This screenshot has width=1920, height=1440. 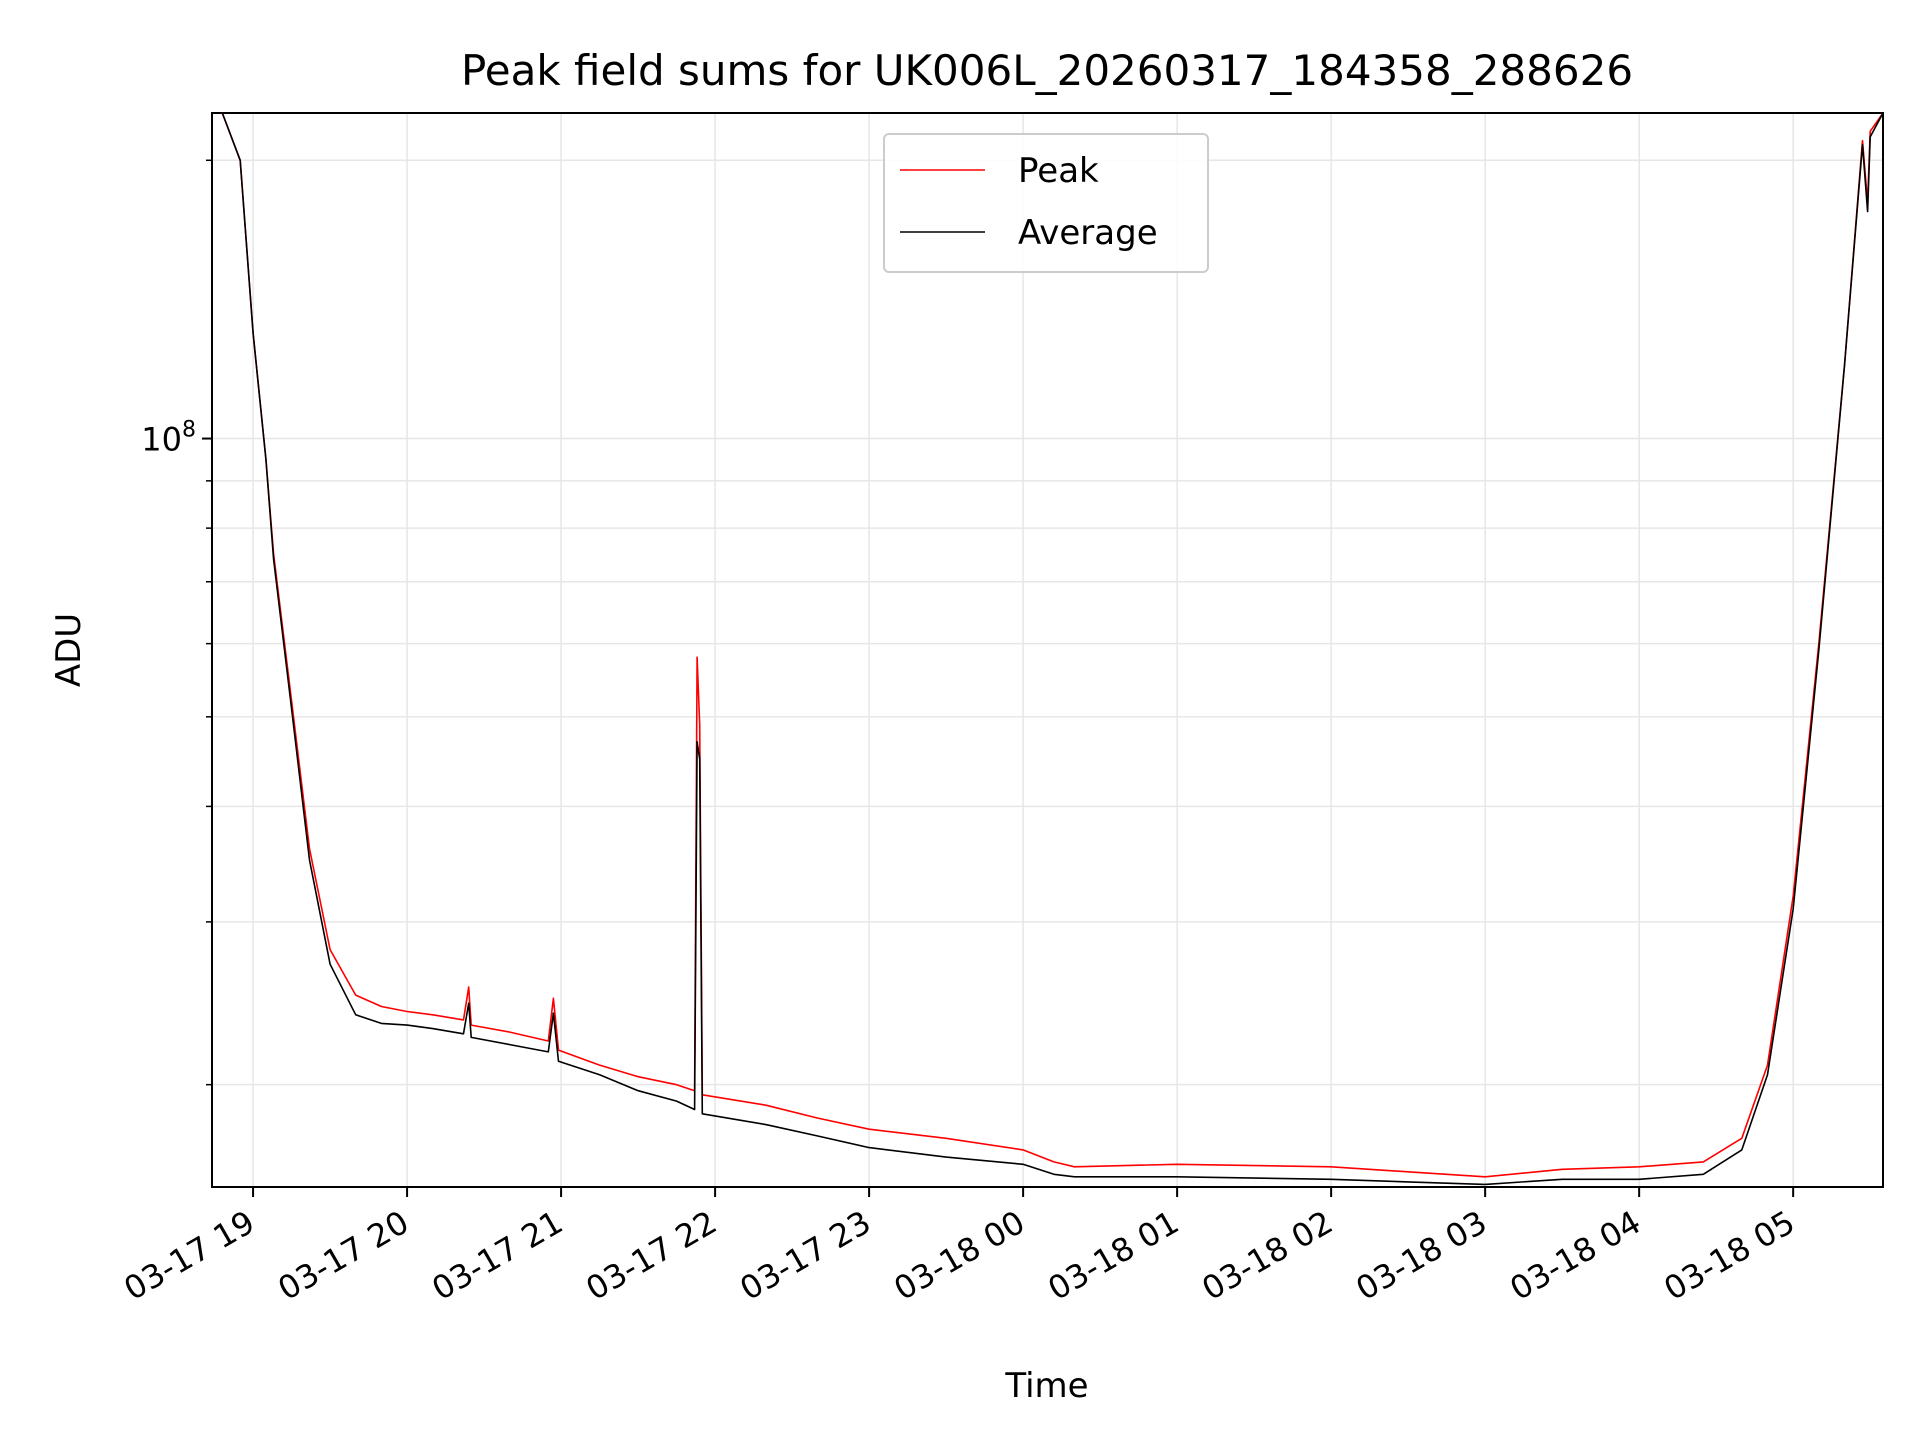 What do you see at coordinates (1046, 1386) in the screenshot?
I see `x-axis-label: Time` at bounding box center [1046, 1386].